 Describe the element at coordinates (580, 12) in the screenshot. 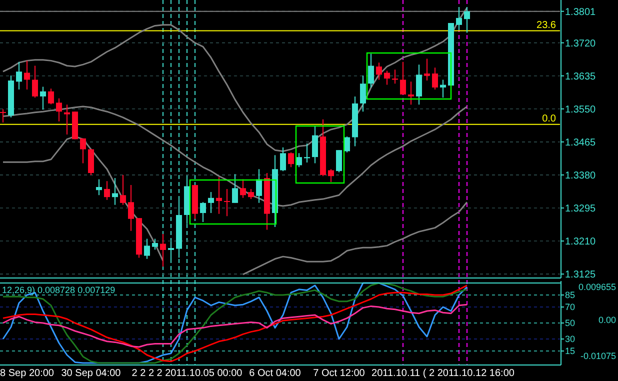

I see `y-tick-label: 1.3801` at that location.